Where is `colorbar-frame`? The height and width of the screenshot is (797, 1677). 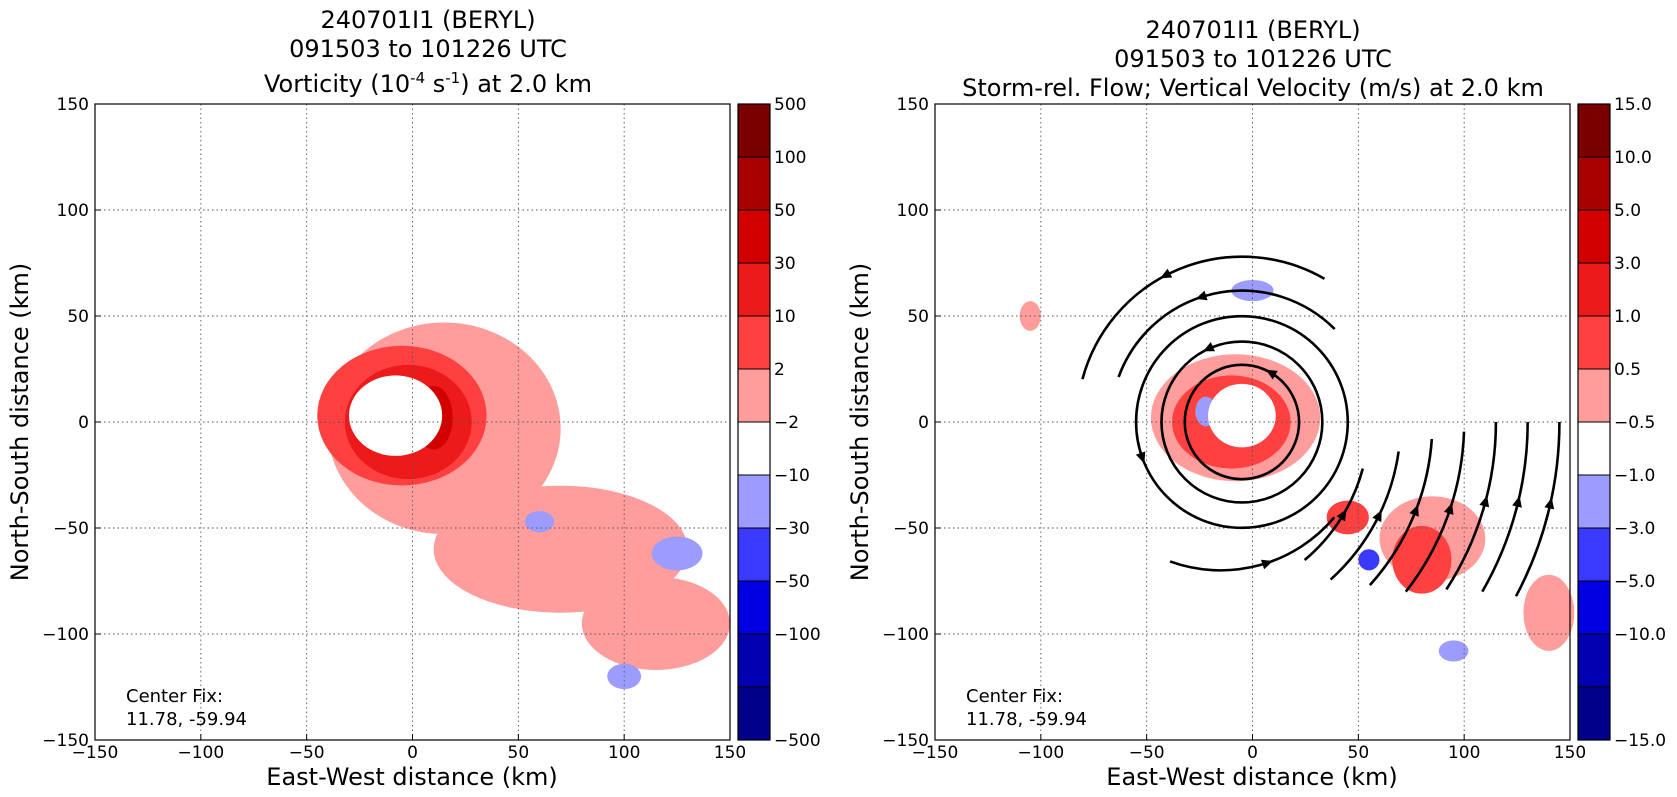 colorbar-frame is located at coordinates (754, 422).